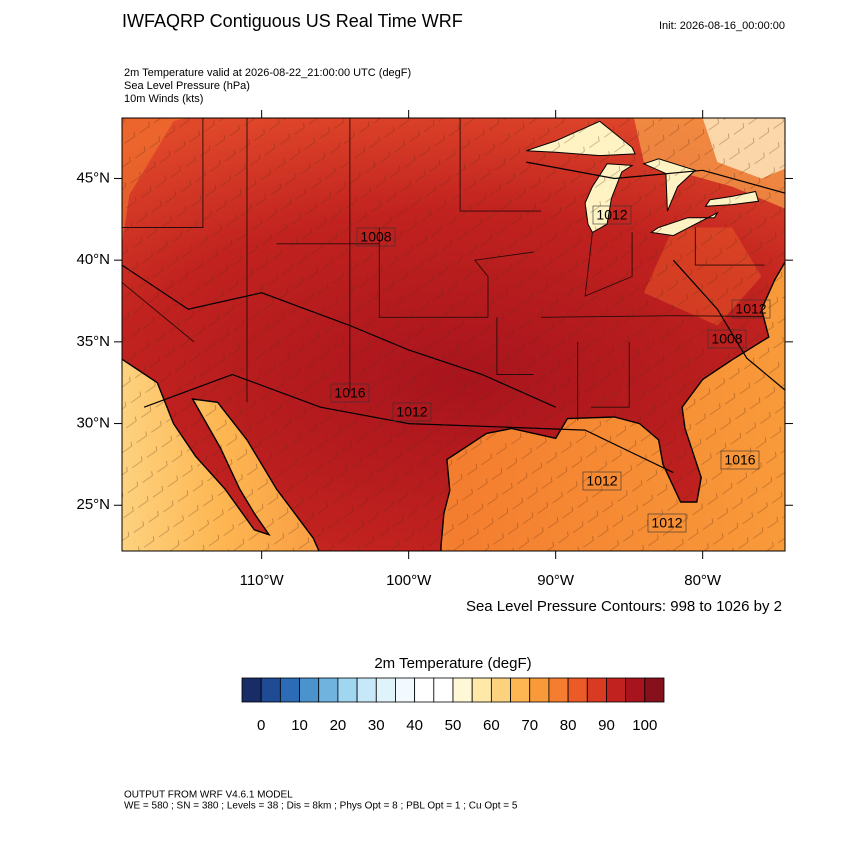 The width and height of the screenshot is (850, 850). What do you see at coordinates (299, 725) in the screenshot?
I see `colorbar-tick-label: 10` at bounding box center [299, 725].